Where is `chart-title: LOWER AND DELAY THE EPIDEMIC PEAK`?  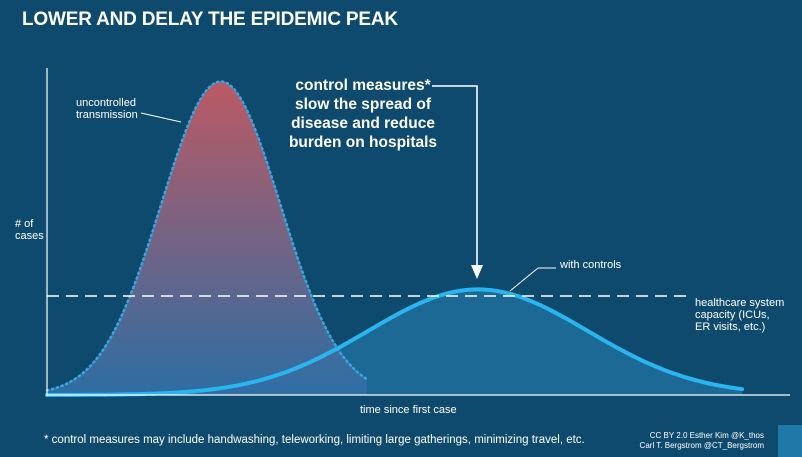 chart-title: LOWER AND DELAY THE EPIDEMIC PEAK is located at coordinates (210, 19).